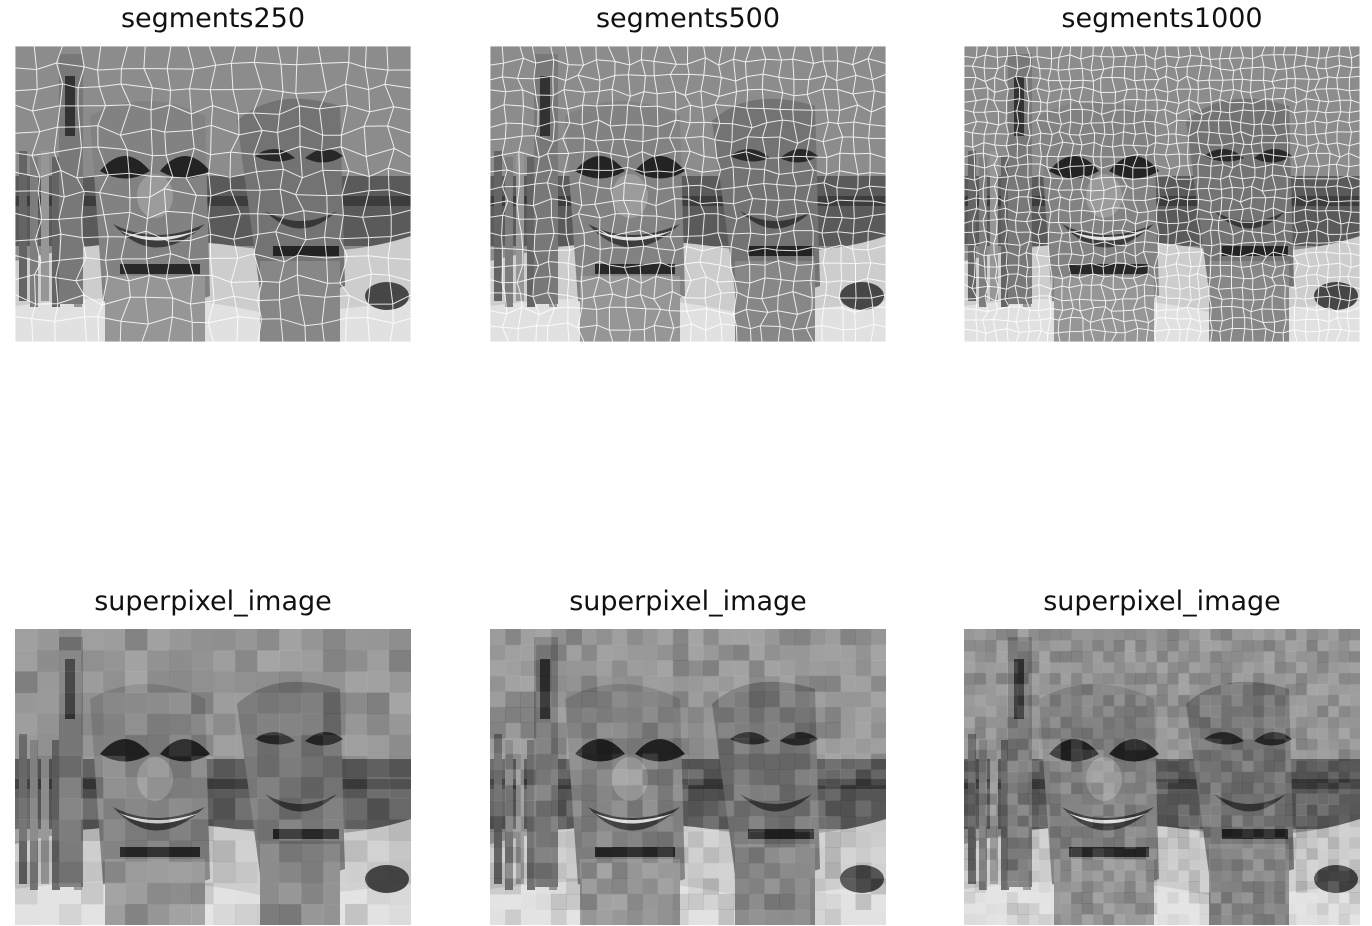 This screenshot has width=1372, height=926. I want to click on panel-title-superpixel-1000: superpixel_image, so click(1162, 601).